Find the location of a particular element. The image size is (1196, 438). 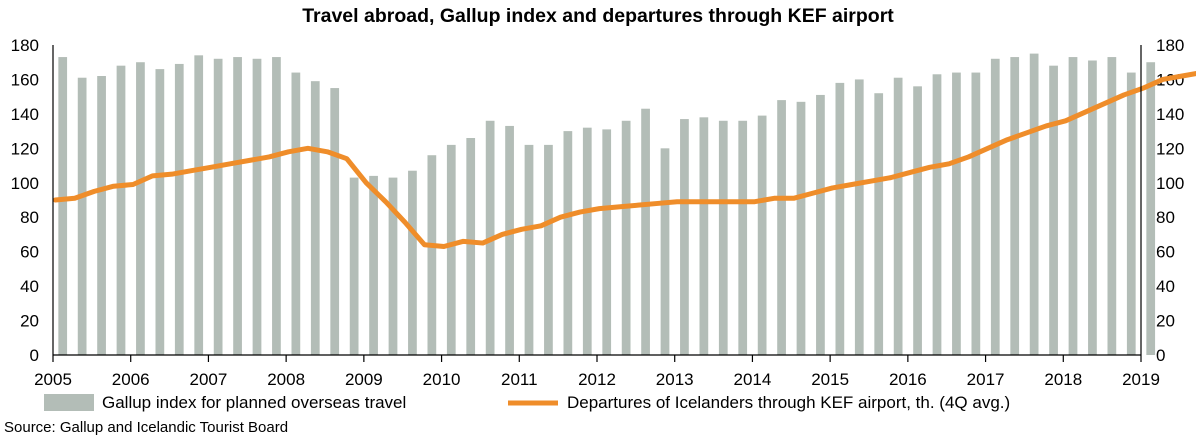

left-tick-label-4: 80 is located at coordinates (29, 217).